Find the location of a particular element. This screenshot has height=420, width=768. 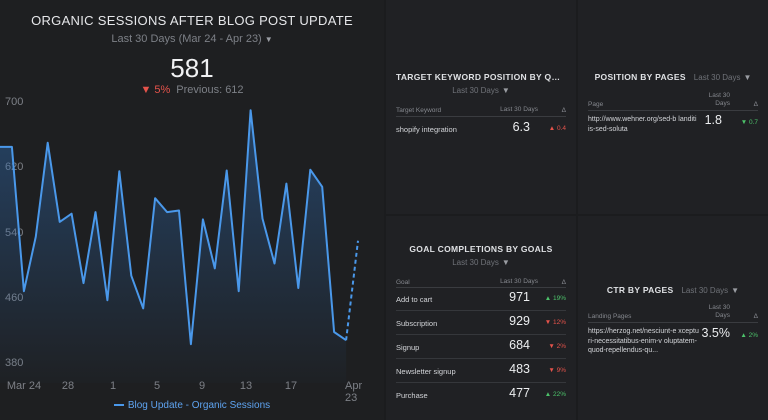

series-projection-line is located at coordinates (352, 290).